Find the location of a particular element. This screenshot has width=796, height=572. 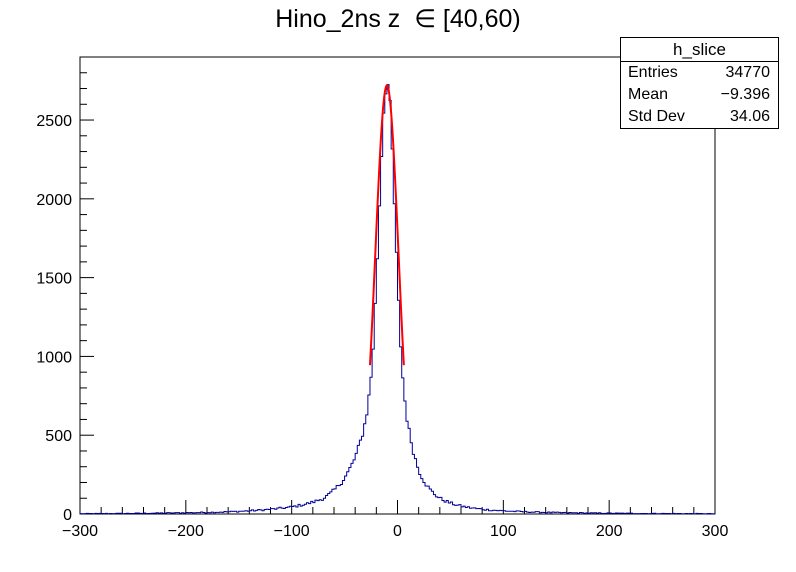

y-tick-label: 2000 is located at coordinates (54, 200).